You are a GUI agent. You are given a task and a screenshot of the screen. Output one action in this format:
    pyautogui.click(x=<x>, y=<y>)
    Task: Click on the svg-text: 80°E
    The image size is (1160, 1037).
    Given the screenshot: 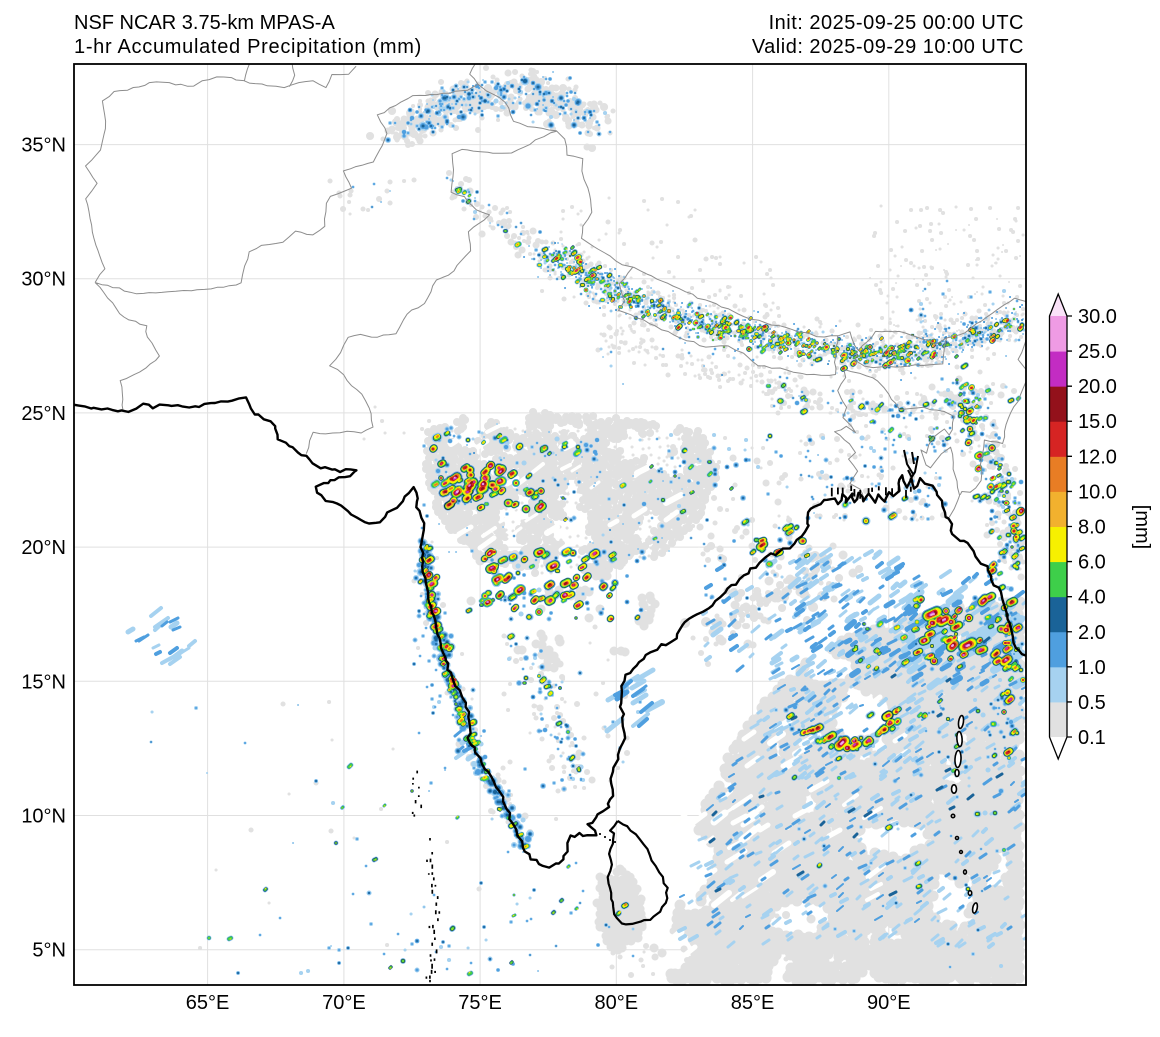 What is the action you would take?
    pyautogui.click(x=617, y=1003)
    